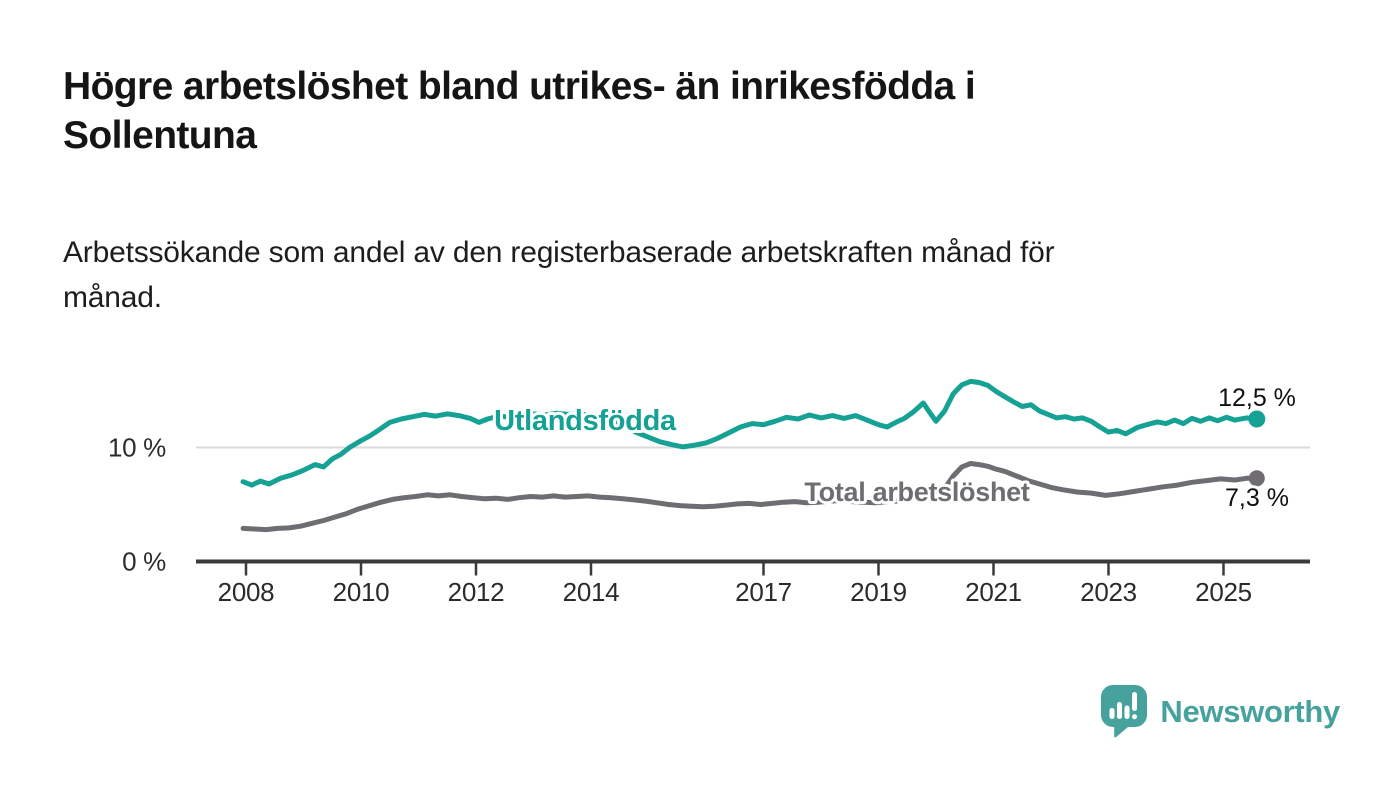 The image size is (1400, 794). I want to click on logo-exclamation-dot, so click(1135, 717).